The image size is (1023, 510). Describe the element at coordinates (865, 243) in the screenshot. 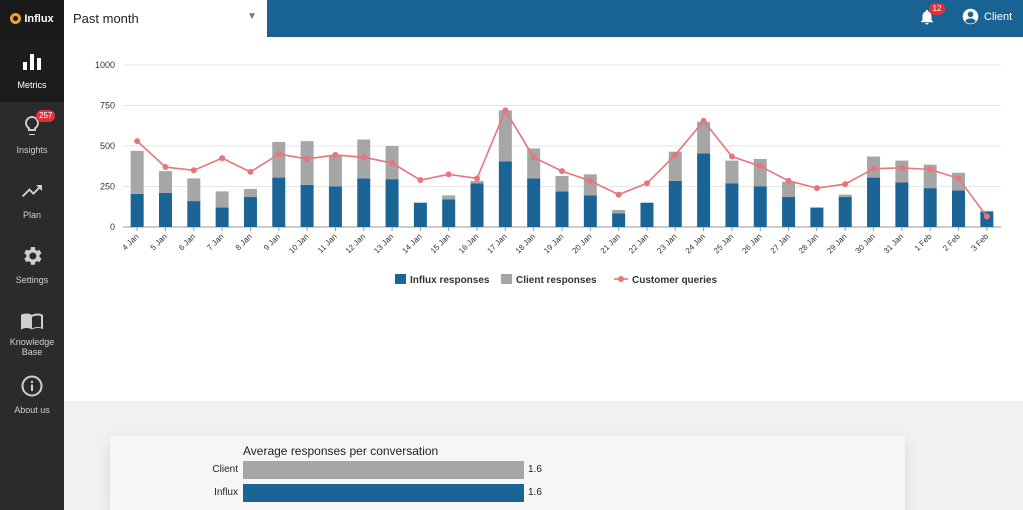

I see `x-tick-label: 30 Jan` at that location.